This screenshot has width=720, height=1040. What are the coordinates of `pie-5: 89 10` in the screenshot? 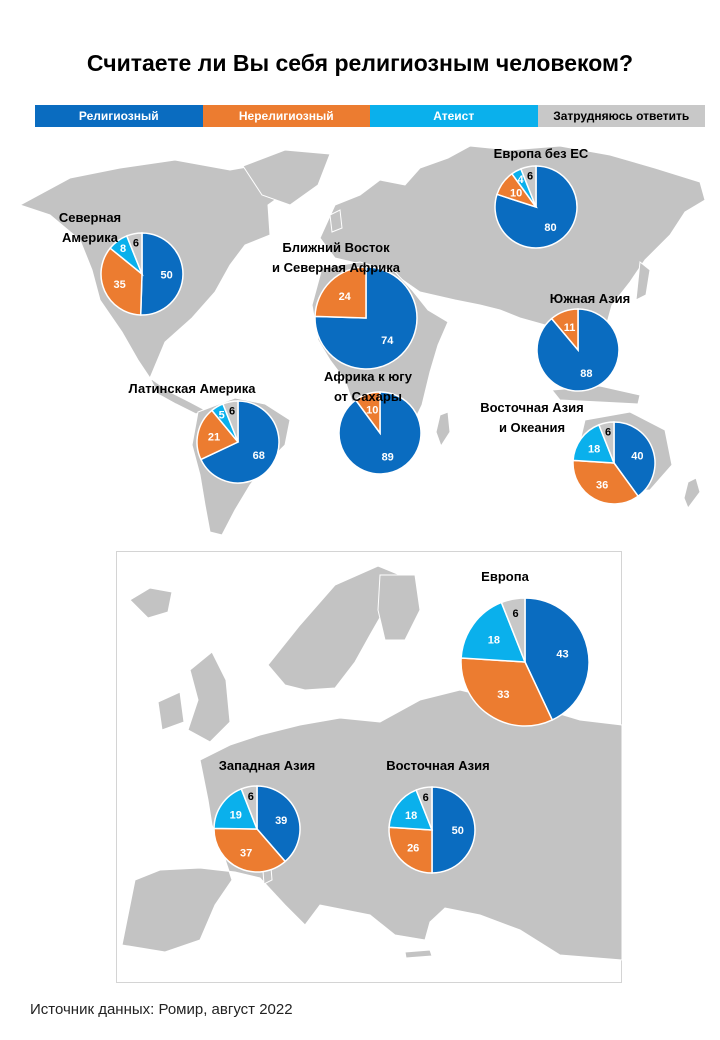 It's located at (380, 433).